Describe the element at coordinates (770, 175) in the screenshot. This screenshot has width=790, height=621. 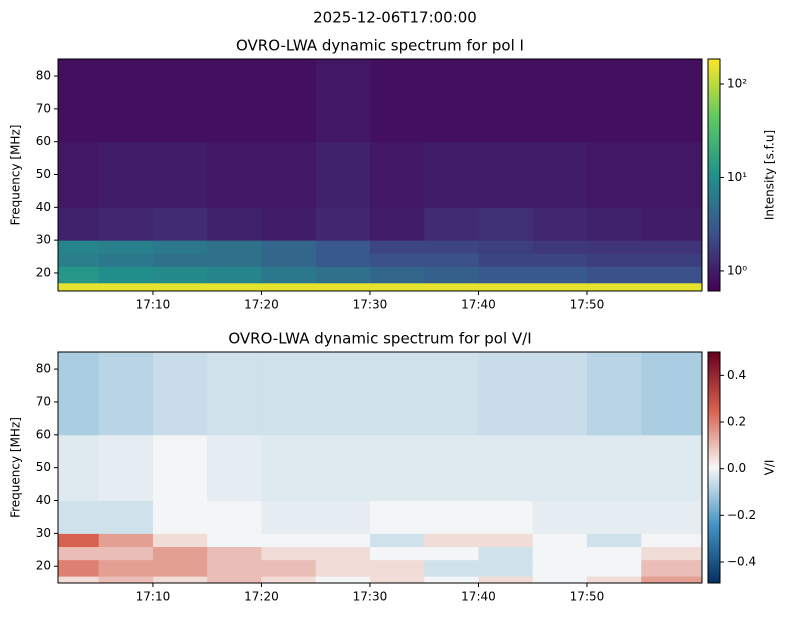
I see `colorbar-label: Intensity [s.f.u]` at that location.